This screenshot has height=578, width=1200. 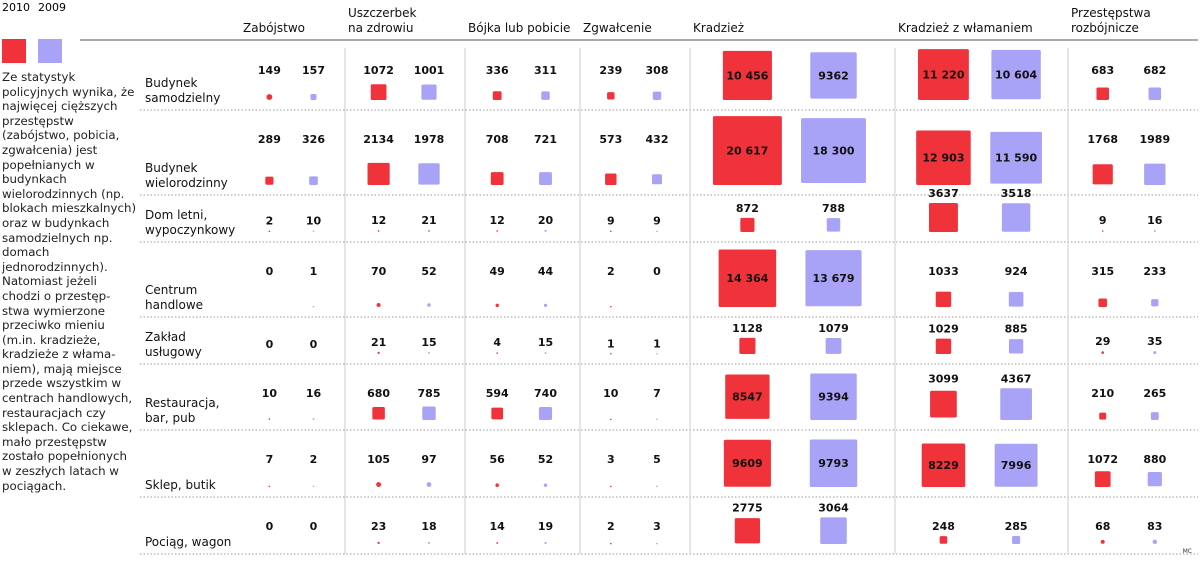 I want to click on value-label-2009: 1989, so click(x=1154, y=139).